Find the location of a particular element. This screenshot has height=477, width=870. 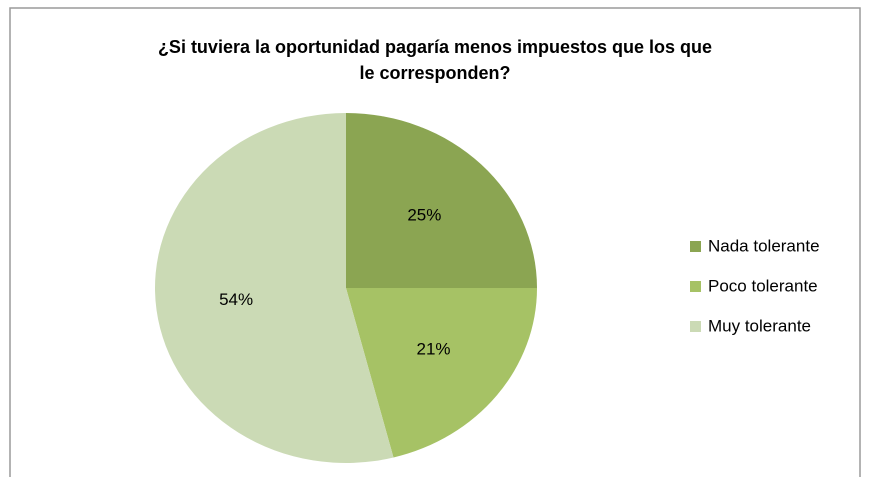

data-label: 25% is located at coordinates (424, 215).